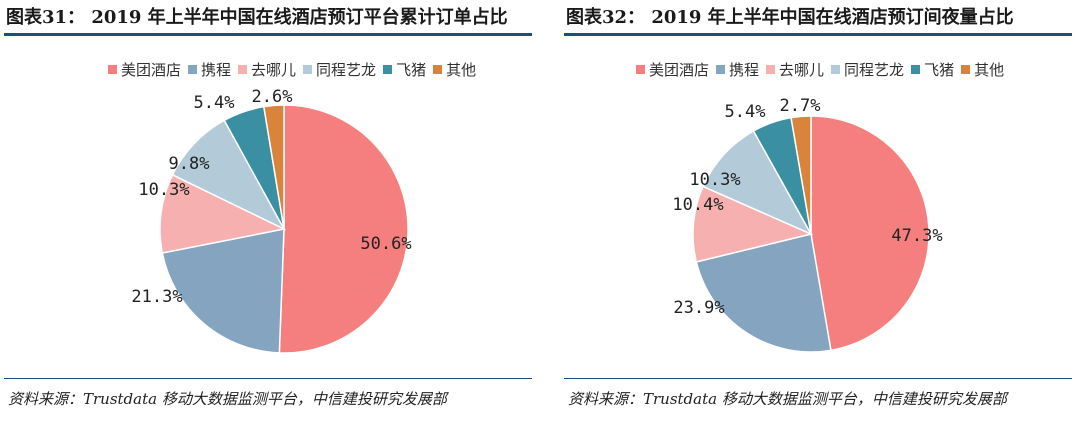  Describe the element at coordinates (916, 236) in the screenshot. I see `data-label: 47.3%` at that location.